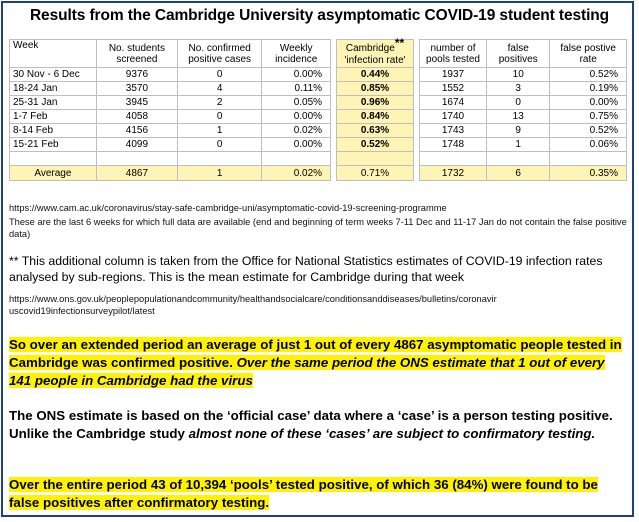  I want to click on col-header-positive: No. confirmed positive cases, so click(219, 53).